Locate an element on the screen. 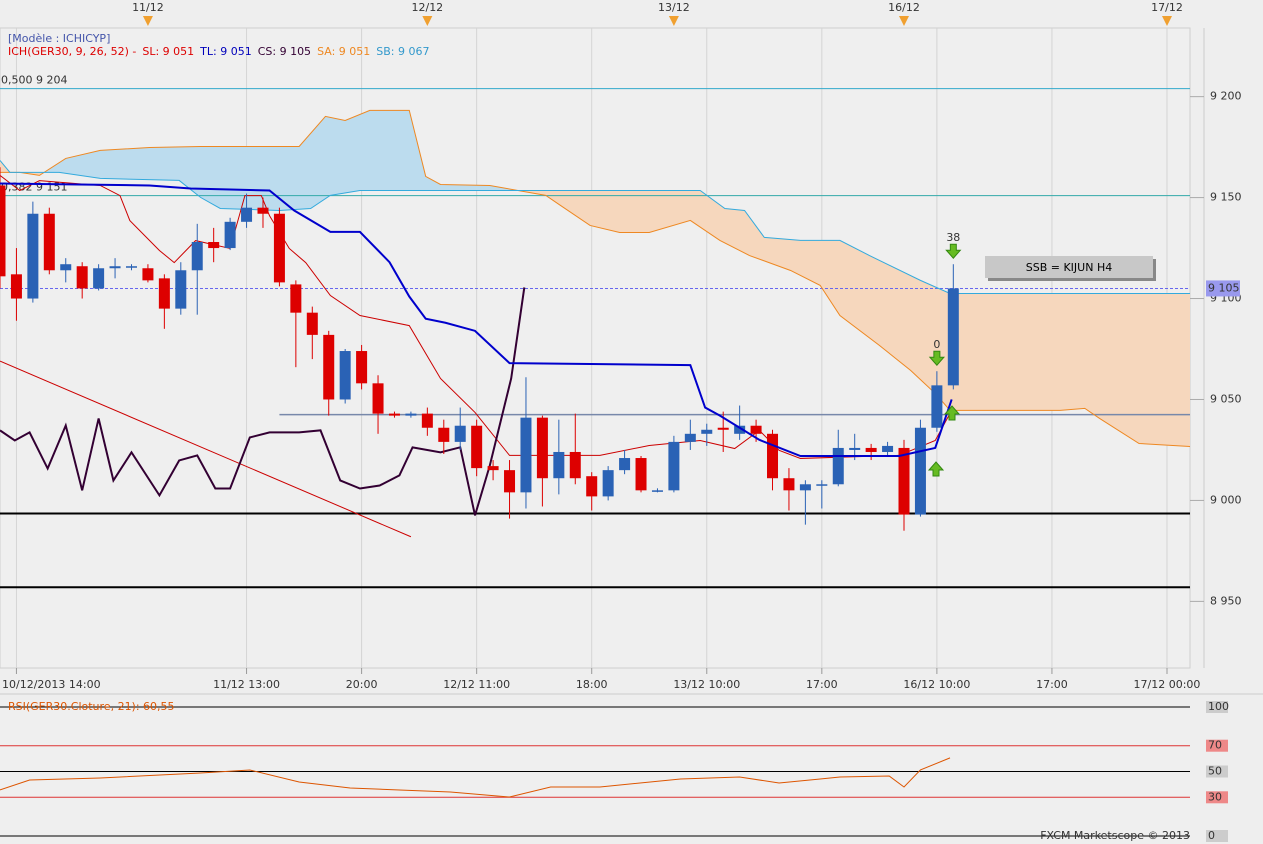 This screenshot has height=844, width=1263. x-tick-label: 20:00 is located at coordinates (362, 684).